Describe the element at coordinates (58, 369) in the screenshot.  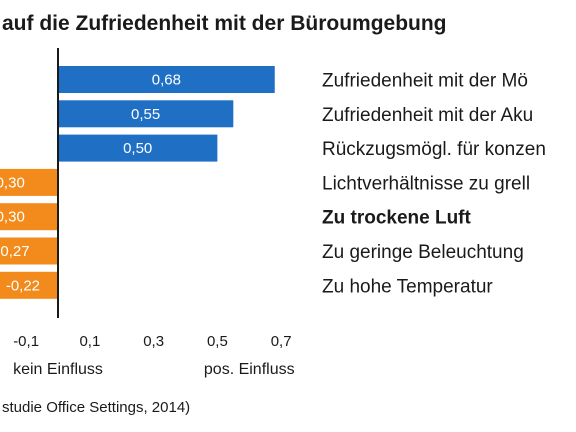
I see `axis-note-no-influence: kein Einfluss` at that location.